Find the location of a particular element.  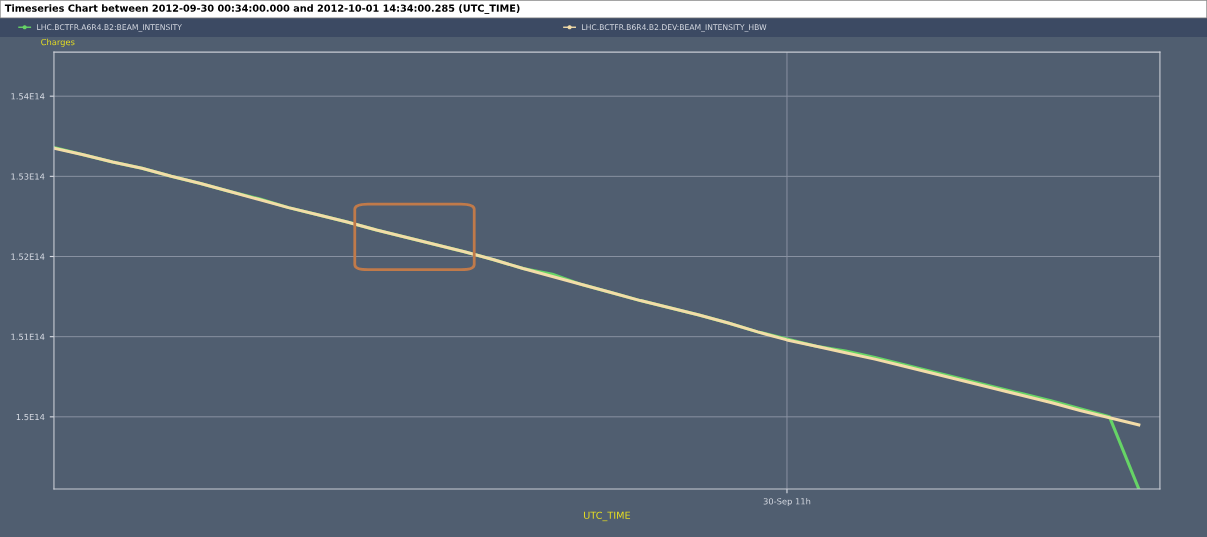

y-tick-label: 1.52E14 is located at coordinates (28, 256).